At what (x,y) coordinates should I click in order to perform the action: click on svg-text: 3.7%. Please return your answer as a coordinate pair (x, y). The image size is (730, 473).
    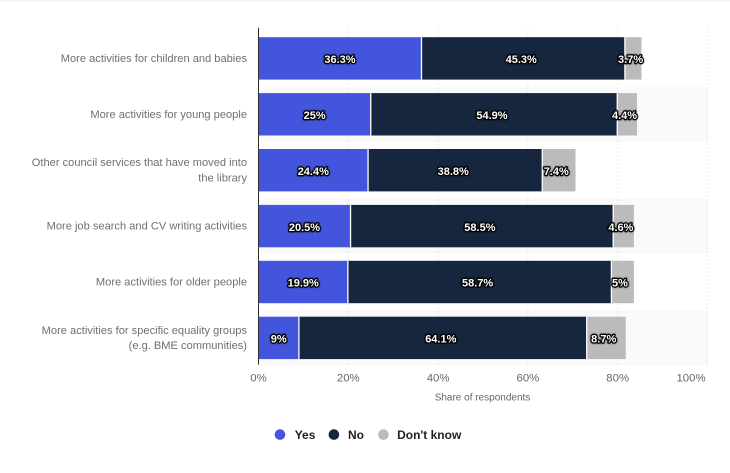
    Looking at the image, I should click on (630, 60).